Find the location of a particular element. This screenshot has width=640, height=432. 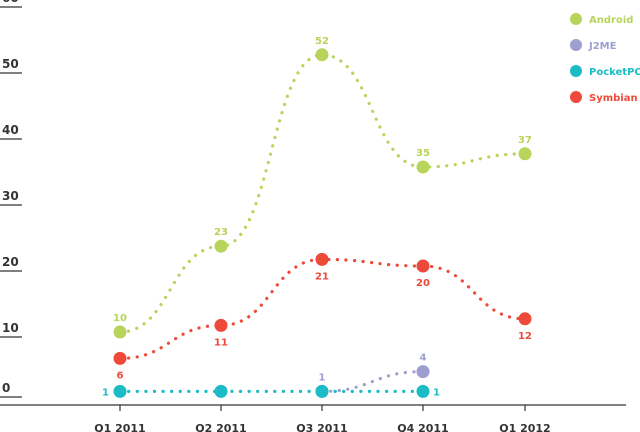

y-tick-label: 60 is located at coordinates (10, 2).